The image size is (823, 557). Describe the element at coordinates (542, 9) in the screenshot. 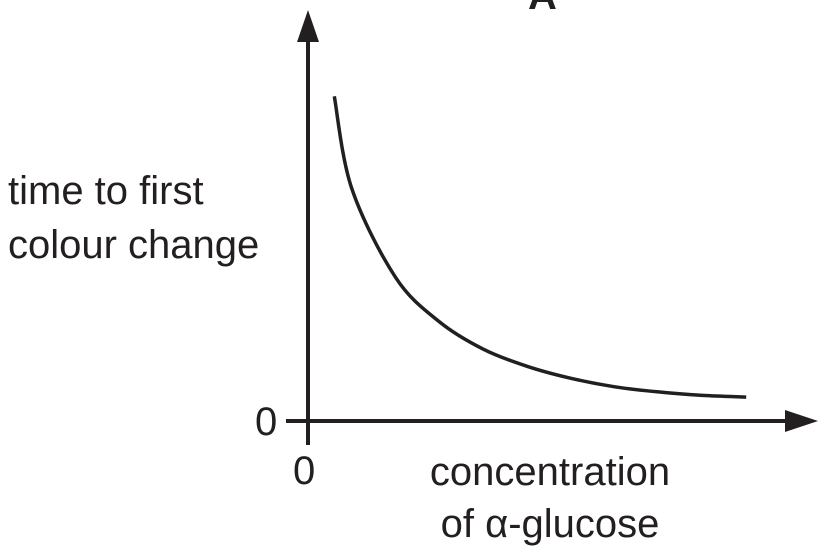

I see `panel-label: A` at that location.